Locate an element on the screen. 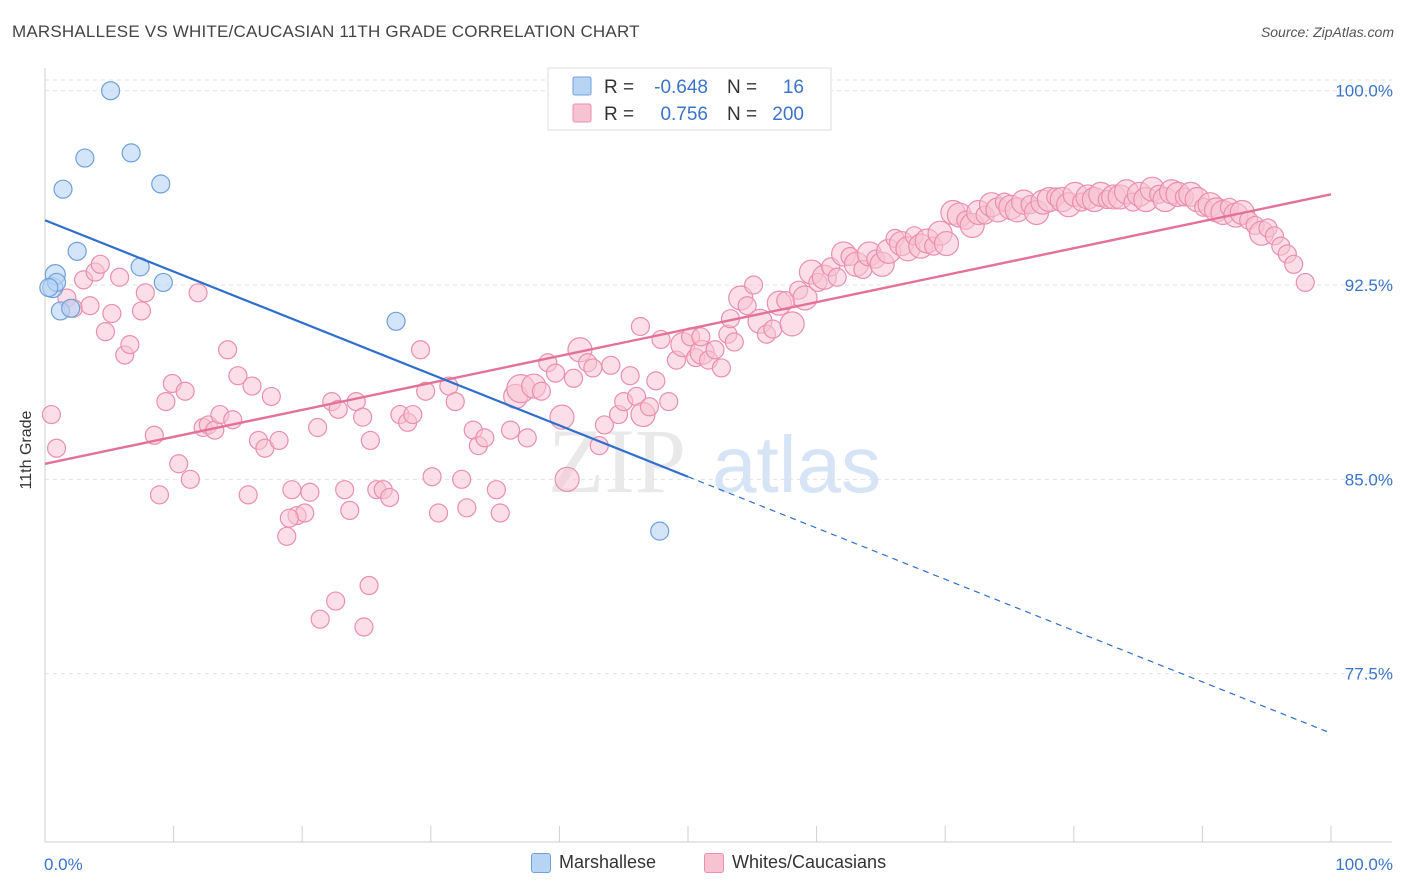  legend-item-whites-caucasians: Whites/Caucasians is located at coordinates (795, 862).